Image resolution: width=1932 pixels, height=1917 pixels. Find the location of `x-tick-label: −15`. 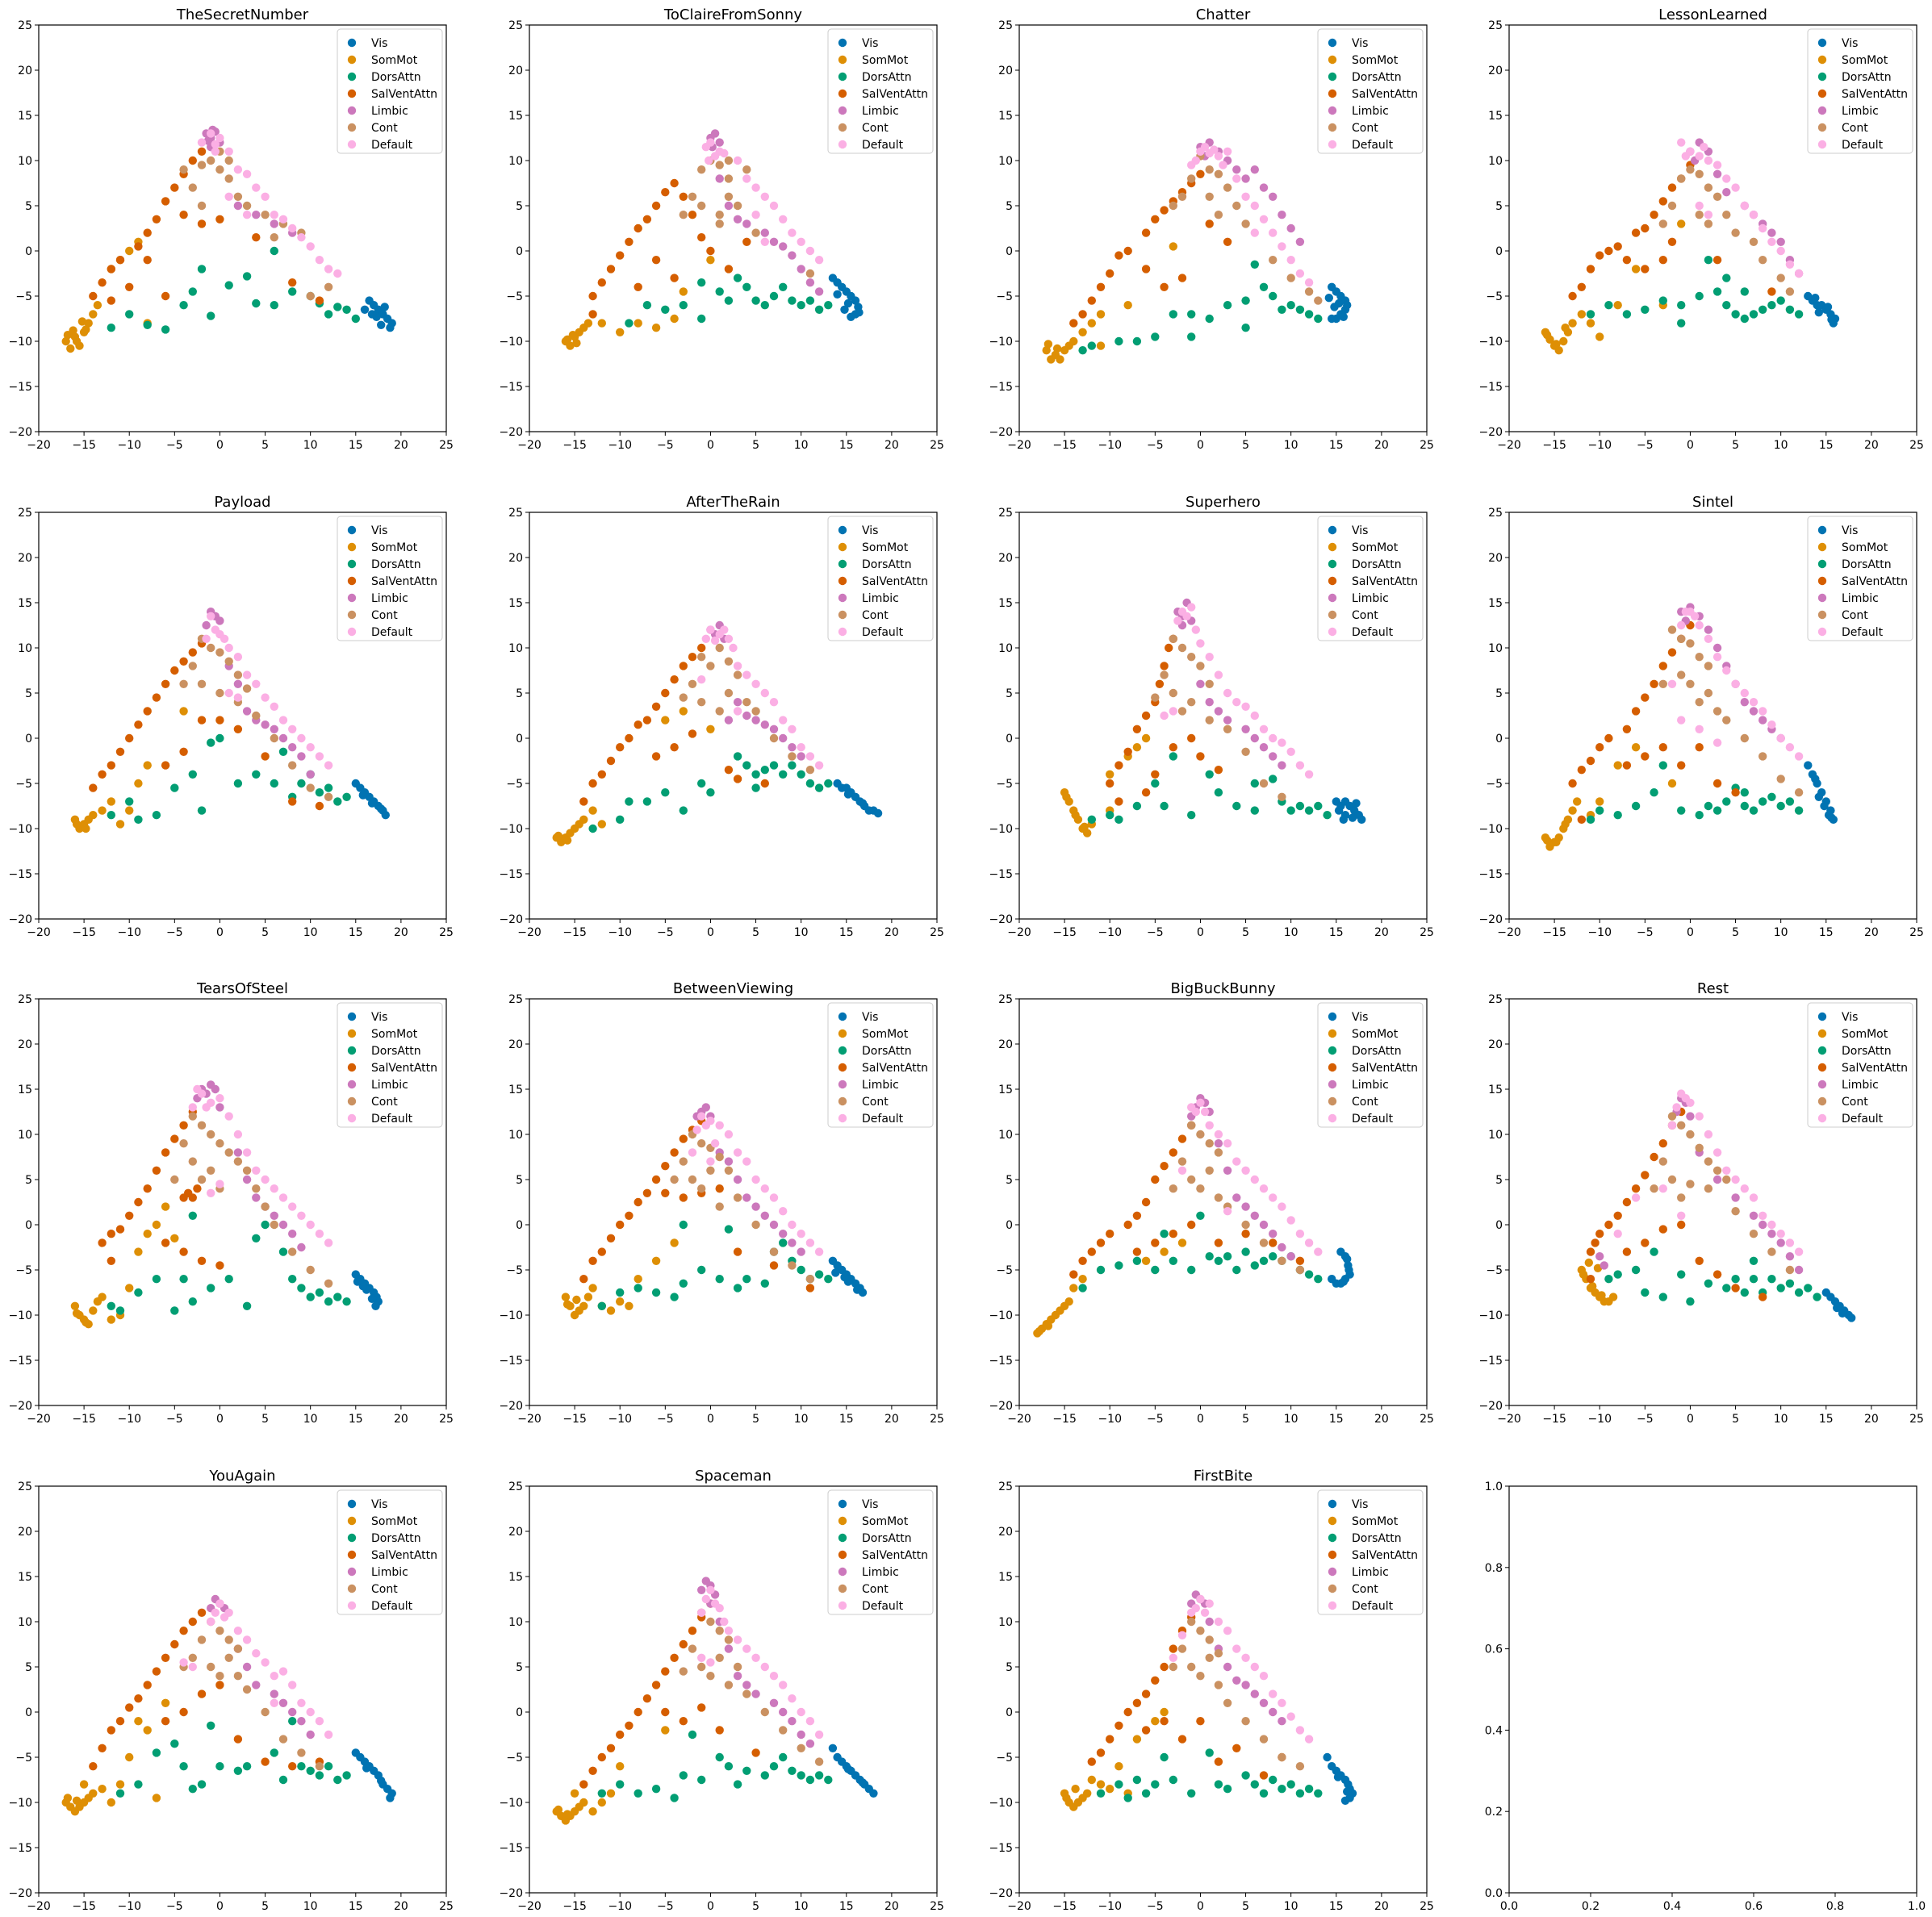

x-tick-label: −15 is located at coordinates (574, 1419).